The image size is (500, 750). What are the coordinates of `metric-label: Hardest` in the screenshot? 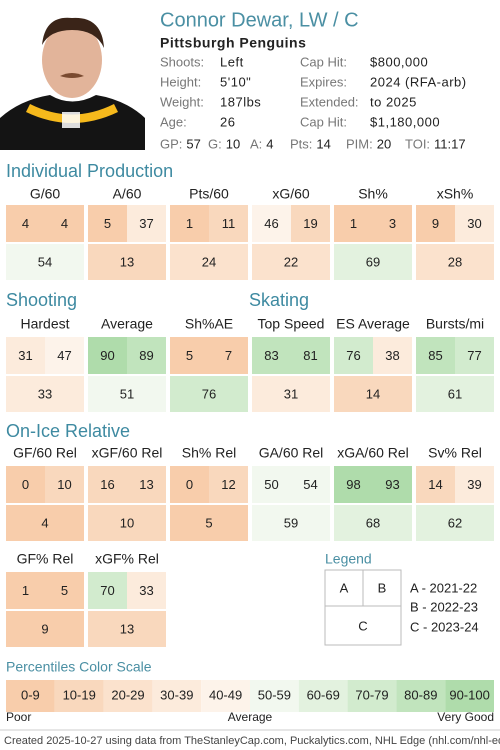 It's located at (44, 324).